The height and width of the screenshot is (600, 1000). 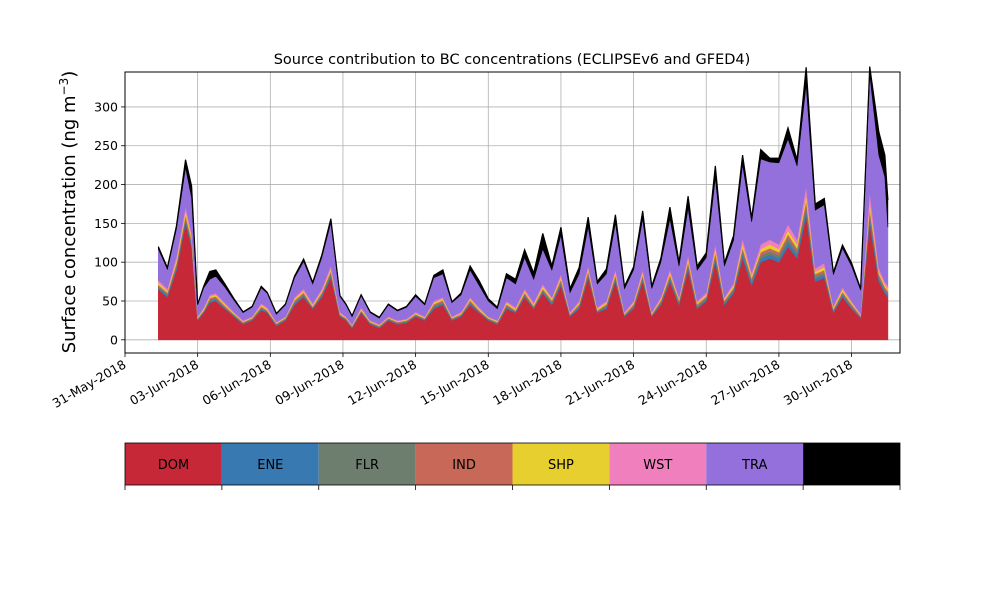 I want to click on y-tick-label: 100, so click(x=106, y=262).